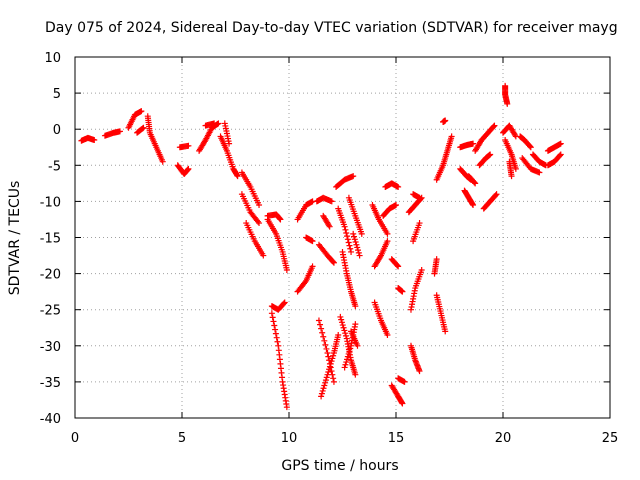 Image resolution: width=640 pixels, height=480 pixels. I want to click on x-axis-label: GPS time / hours, so click(339, 466).